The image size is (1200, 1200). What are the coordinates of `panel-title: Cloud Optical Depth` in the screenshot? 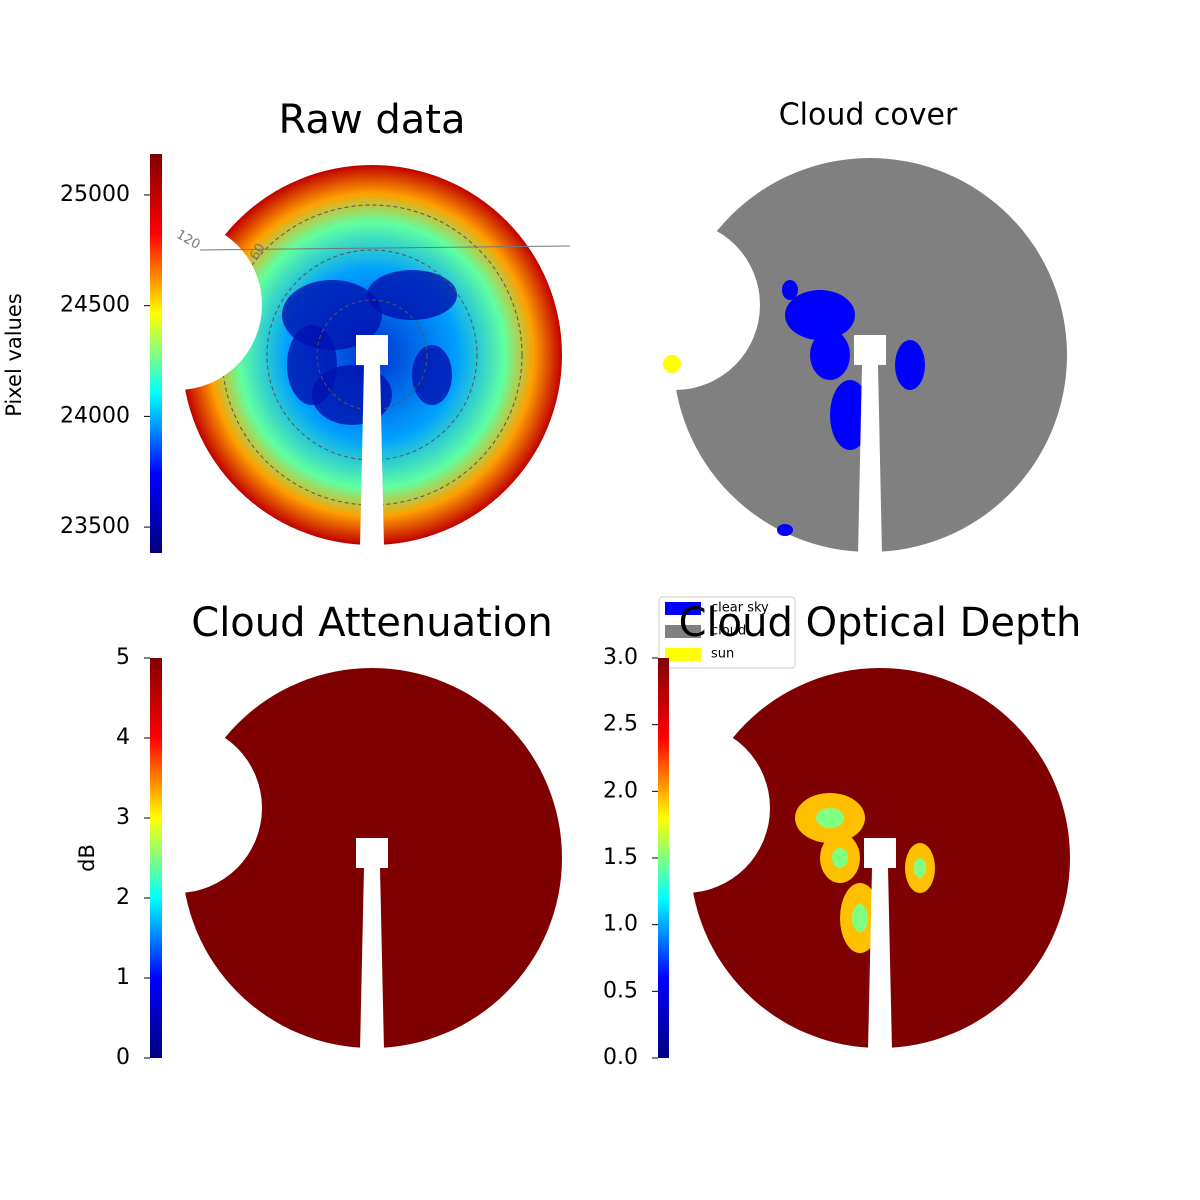 It's located at (880, 623).